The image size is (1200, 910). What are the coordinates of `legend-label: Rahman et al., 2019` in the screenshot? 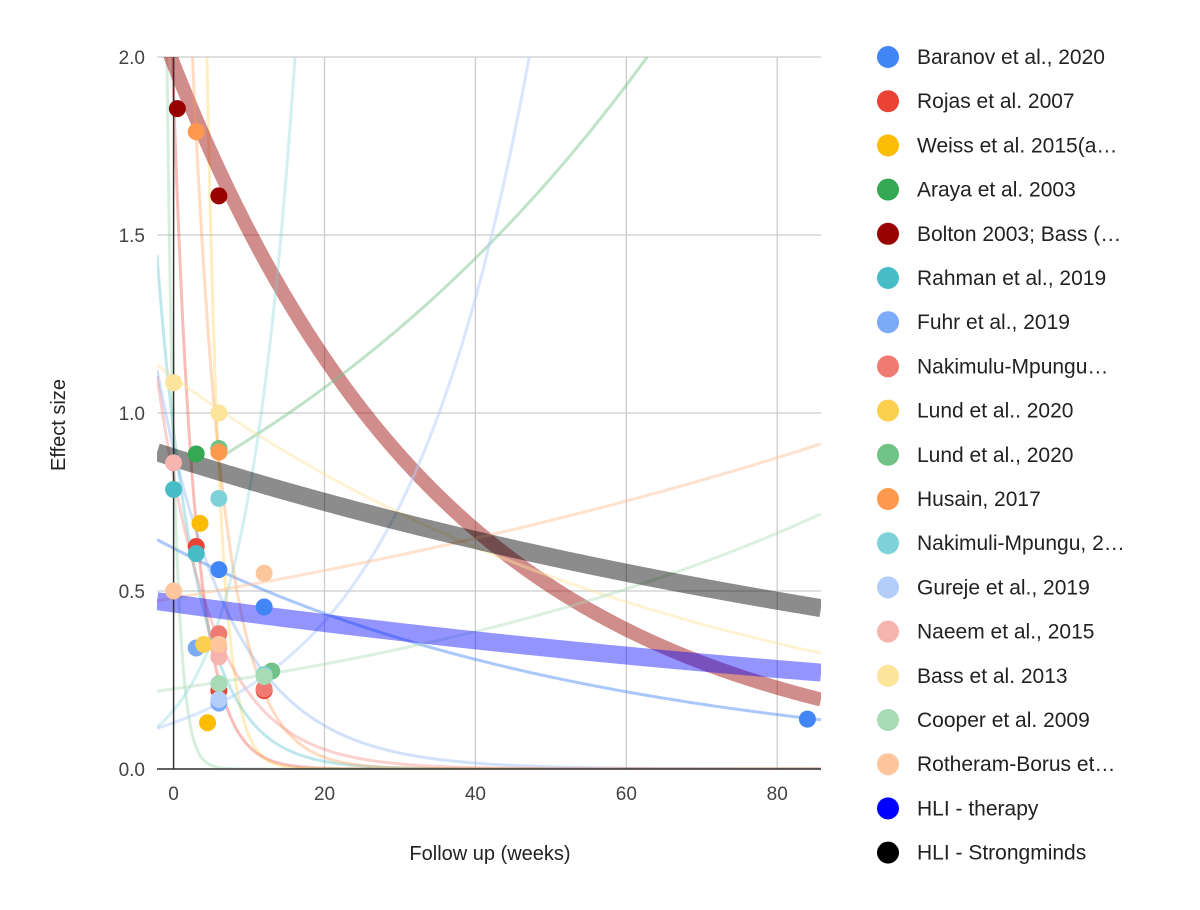 It's located at (1011, 278).